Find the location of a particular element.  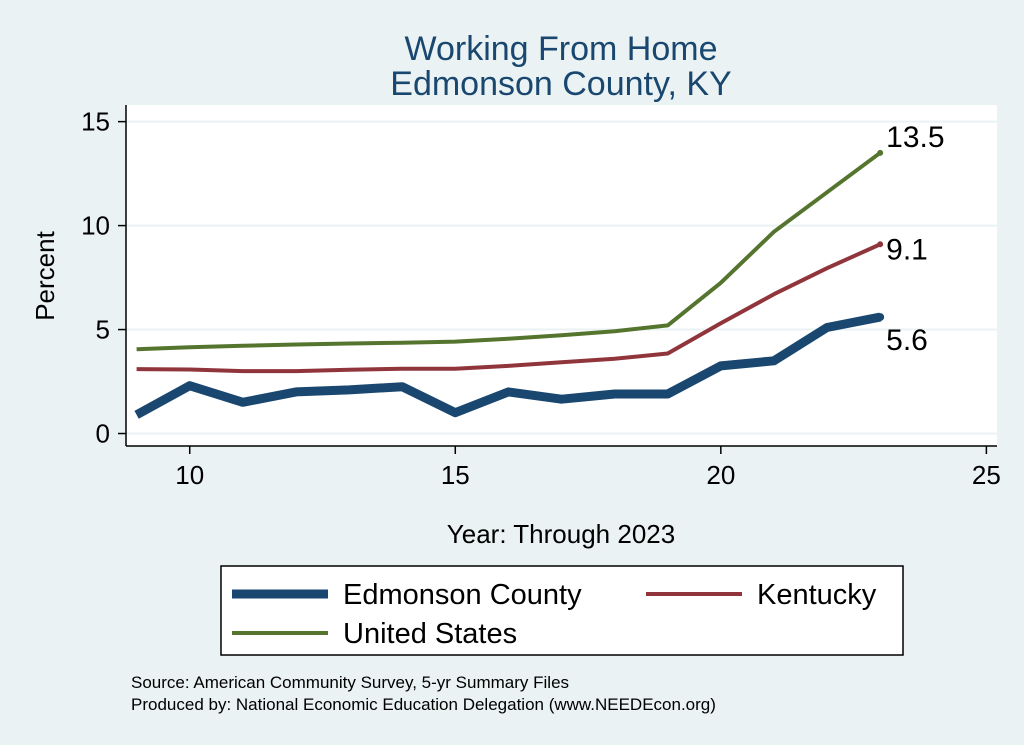

x-tick-label-15: 15 is located at coordinates (455, 475).